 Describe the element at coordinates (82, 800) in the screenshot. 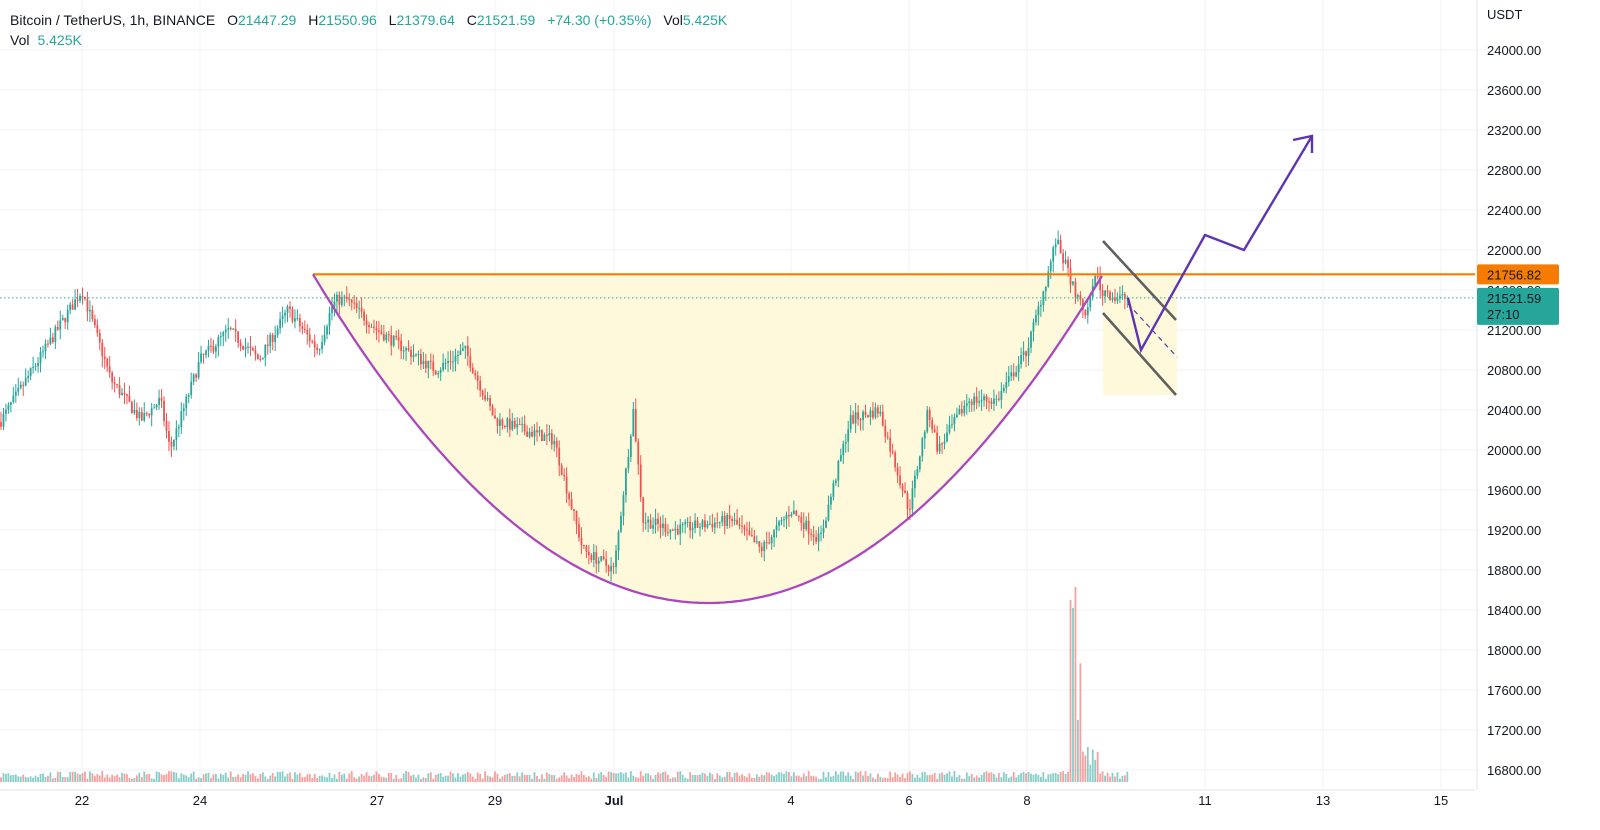

I see `time-tick: 22` at that location.